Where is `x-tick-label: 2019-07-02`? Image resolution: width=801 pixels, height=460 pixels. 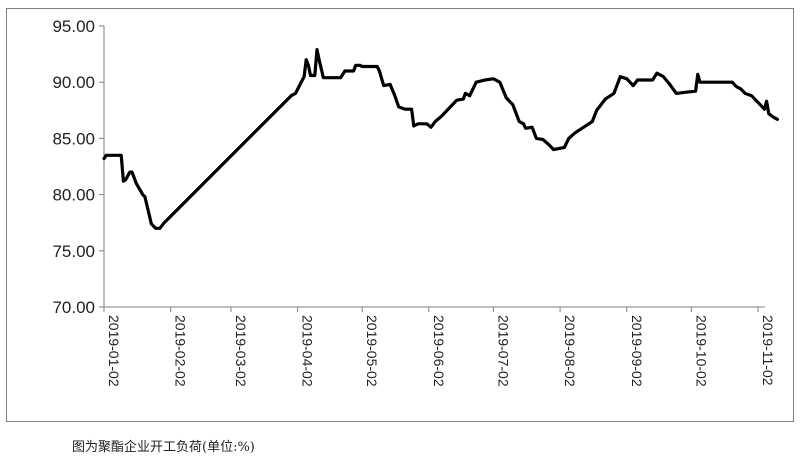 x-tick-label: 2019-07-02 is located at coordinates (503, 351).